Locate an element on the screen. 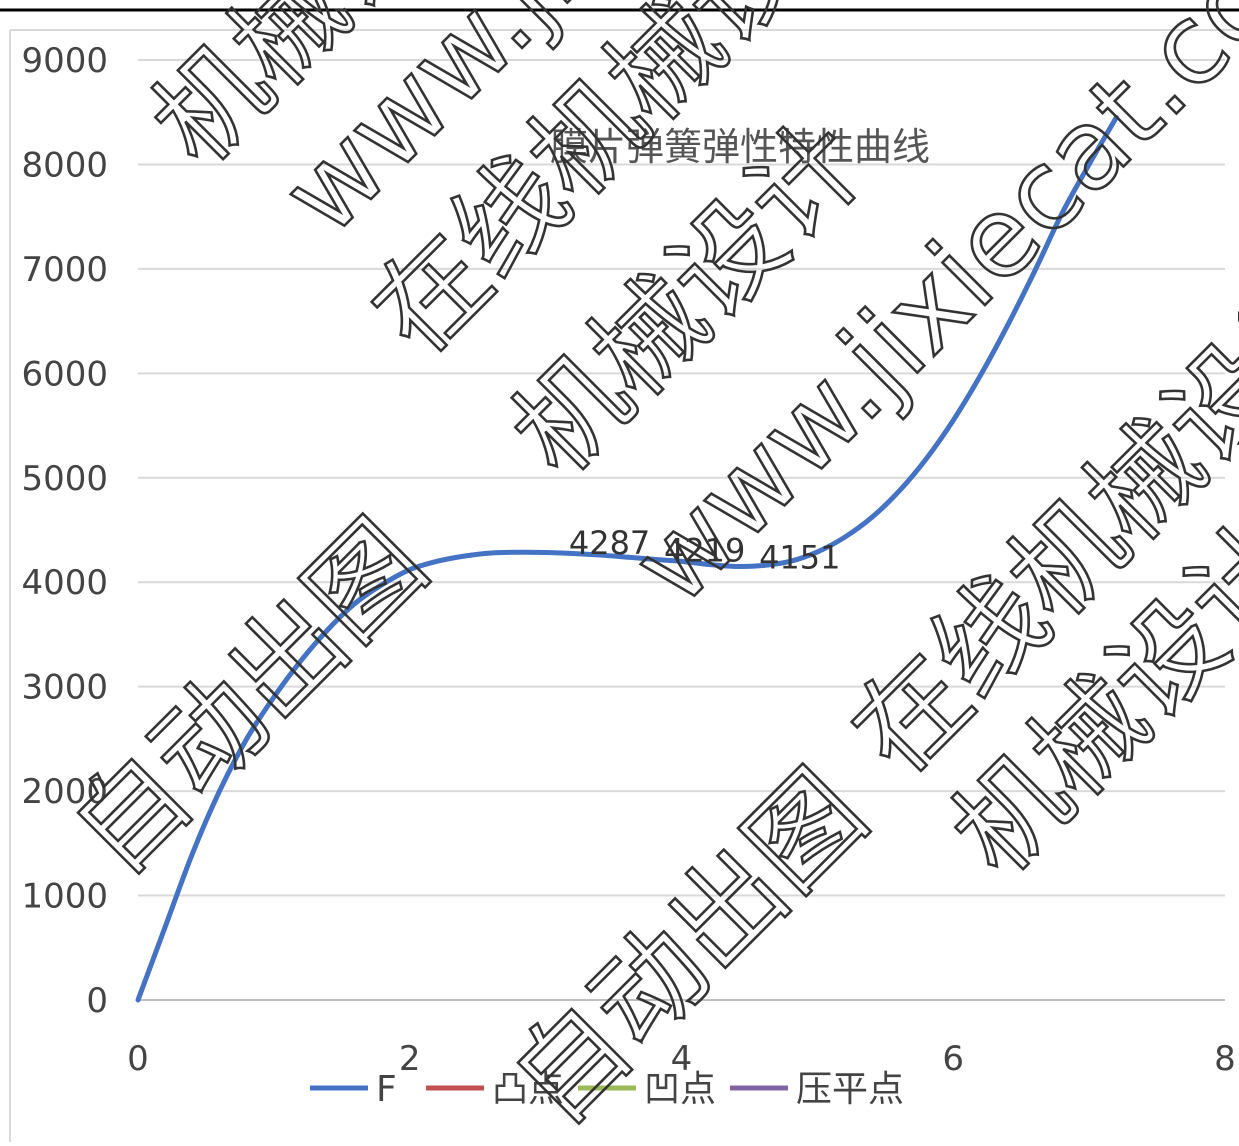  legend-label: F is located at coordinates (386, 1089).